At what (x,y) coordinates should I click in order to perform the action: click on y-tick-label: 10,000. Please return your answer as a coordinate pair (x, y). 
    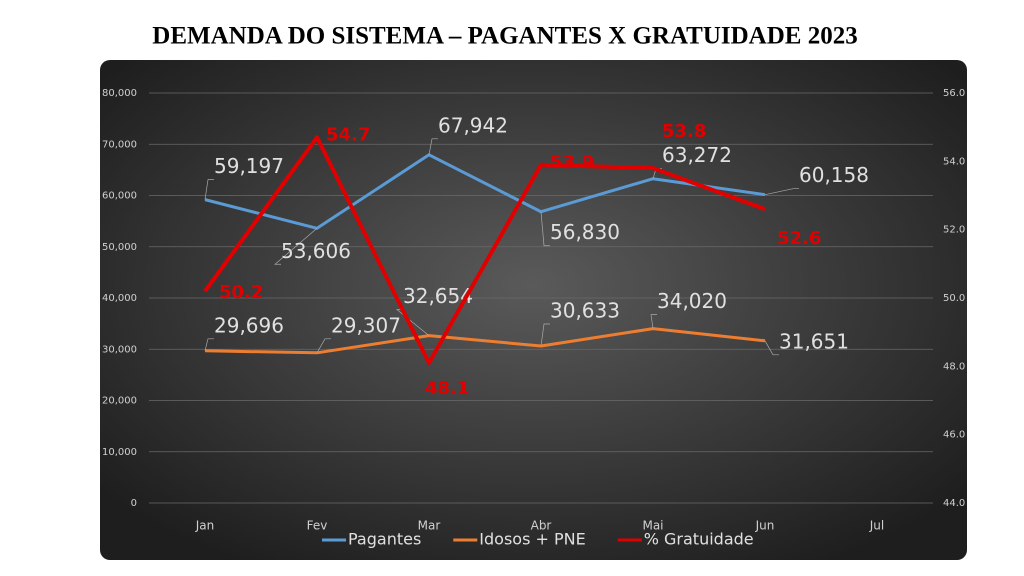
    Looking at the image, I should click on (119, 452).